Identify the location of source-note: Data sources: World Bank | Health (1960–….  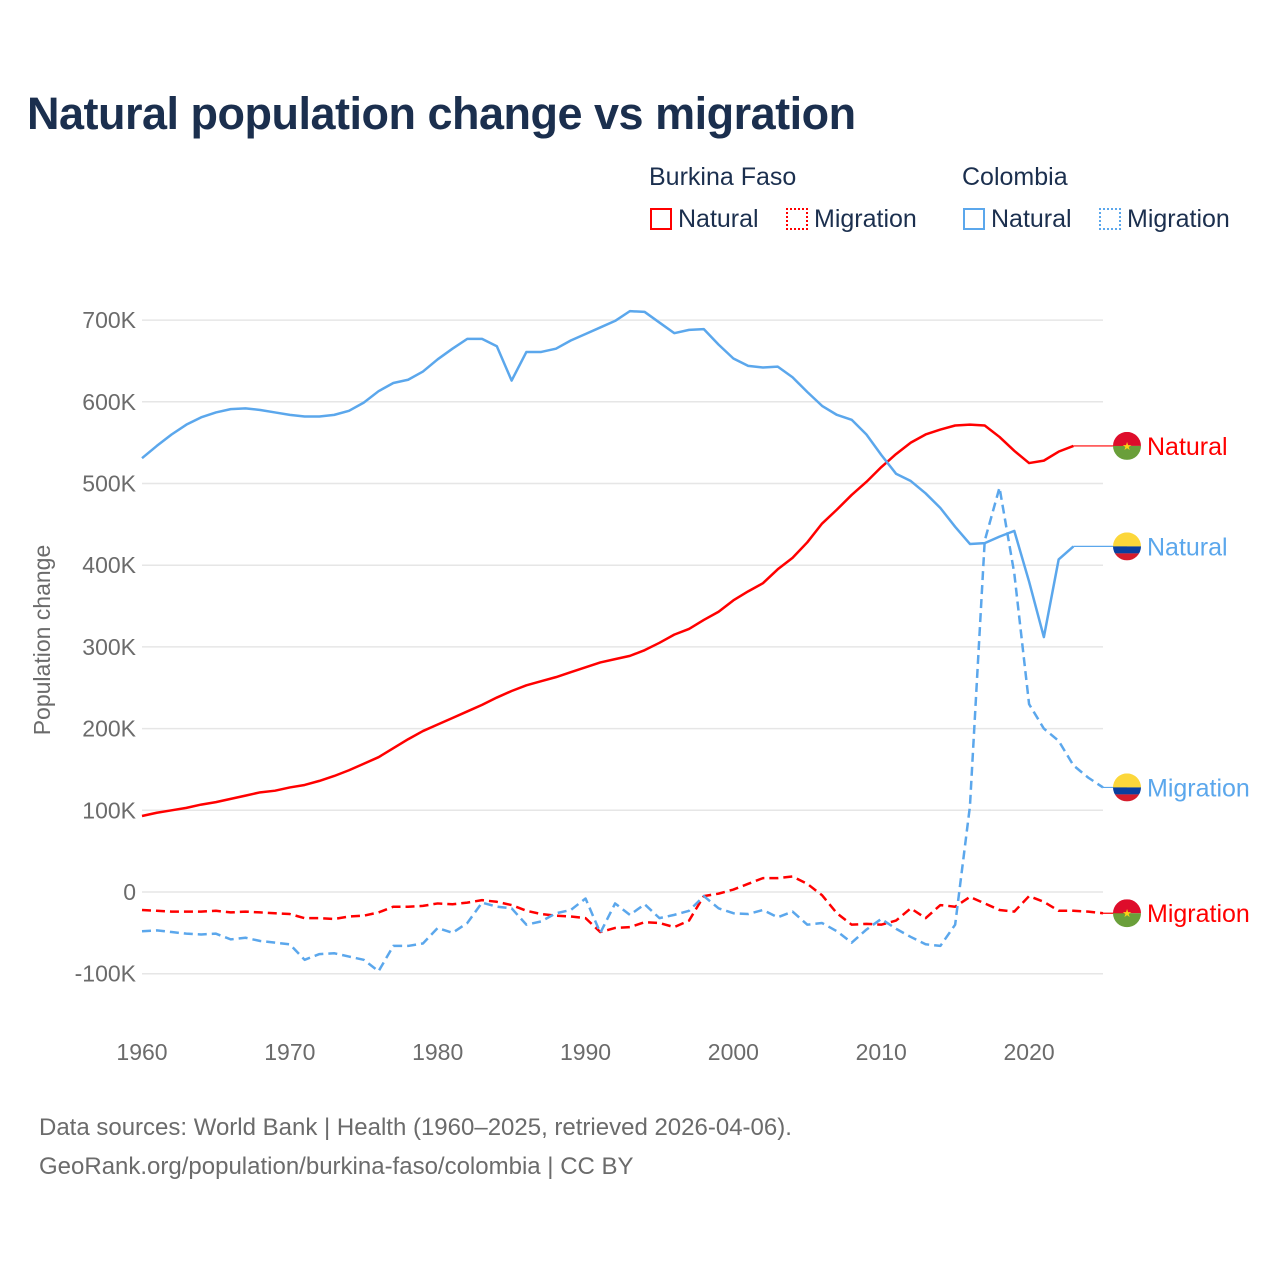
(415, 1147).